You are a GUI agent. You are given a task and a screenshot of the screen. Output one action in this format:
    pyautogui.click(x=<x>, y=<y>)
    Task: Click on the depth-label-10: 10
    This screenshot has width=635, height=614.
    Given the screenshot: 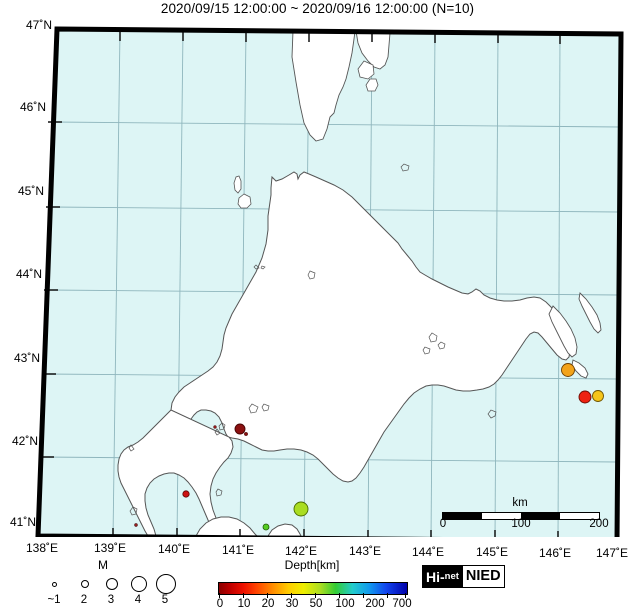 What is the action you would take?
    pyautogui.click(x=244, y=604)
    